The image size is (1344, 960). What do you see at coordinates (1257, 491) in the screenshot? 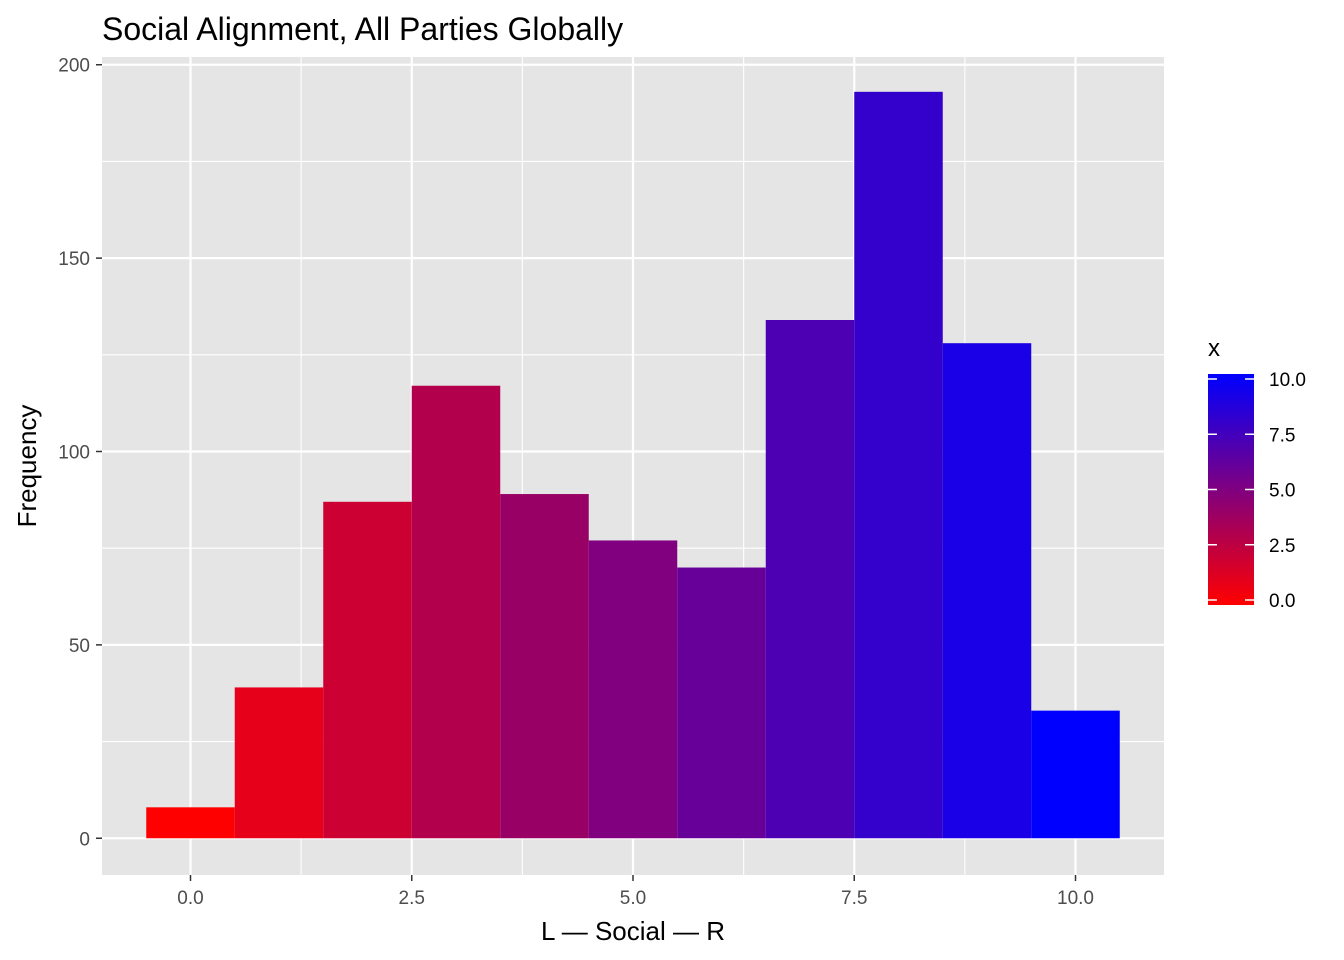
I see `legend-ticks: 0.0 2.5 5.0 7.5 10.0` at bounding box center [1257, 491].